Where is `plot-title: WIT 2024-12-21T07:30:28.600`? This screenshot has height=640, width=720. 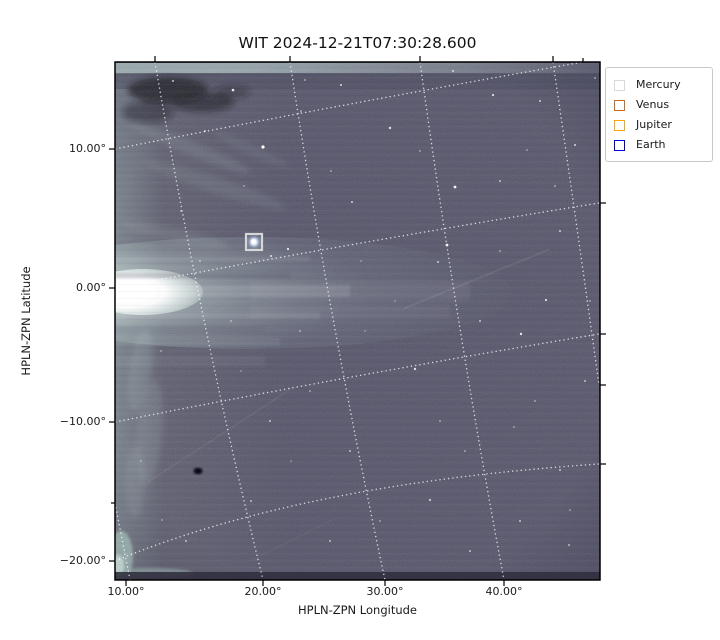 plot-title: WIT 2024-12-21T07:30:28.600 is located at coordinates (357, 43).